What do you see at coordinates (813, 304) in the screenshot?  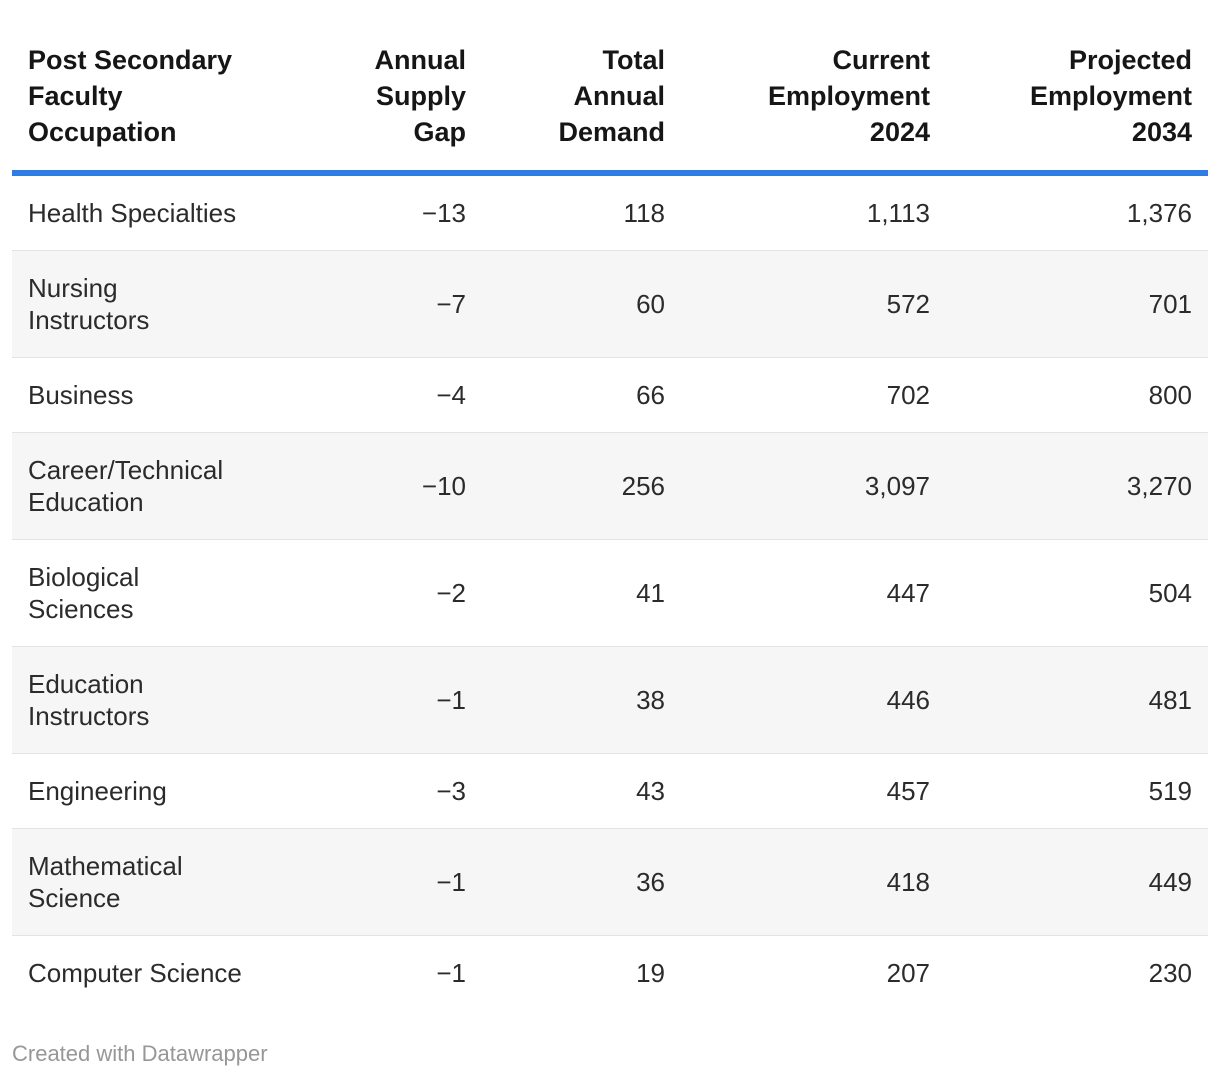 I see `value-cell: 572` at bounding box center [813, 304].